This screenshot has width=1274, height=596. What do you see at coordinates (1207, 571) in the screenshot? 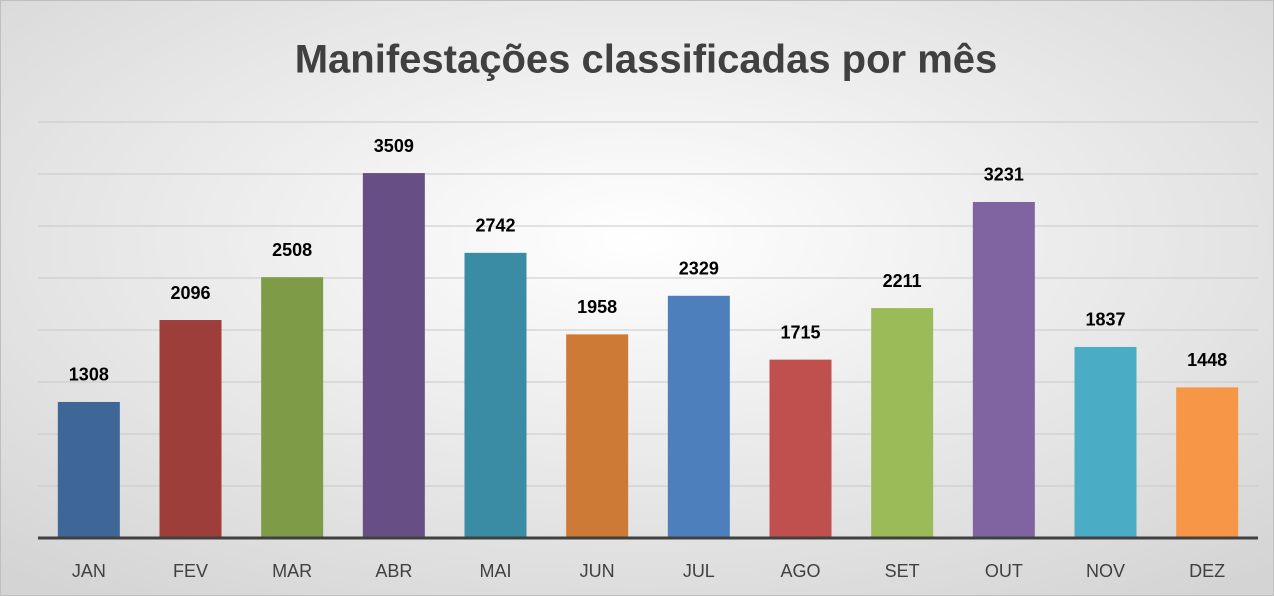
I see `x-tick-label: DEZ` at bounding box center [1207, 571].